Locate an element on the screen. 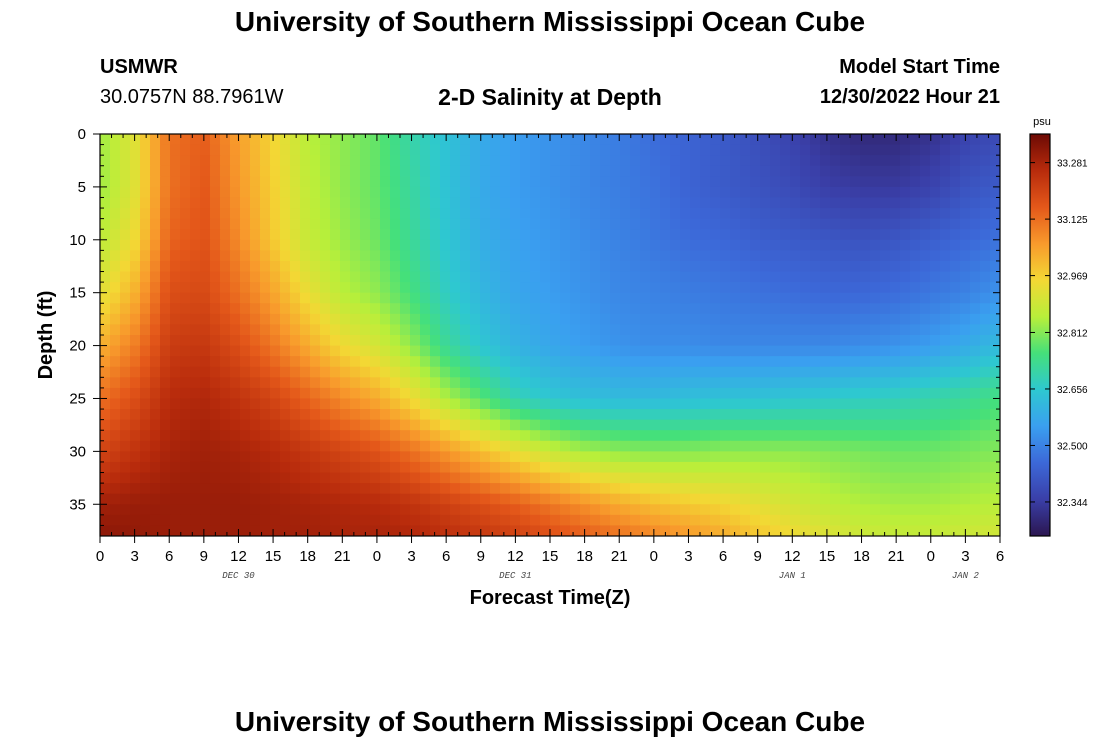 This screenshot has height=750, width=1100. x-tick-label: 15 is located at coordinates (550, 556).